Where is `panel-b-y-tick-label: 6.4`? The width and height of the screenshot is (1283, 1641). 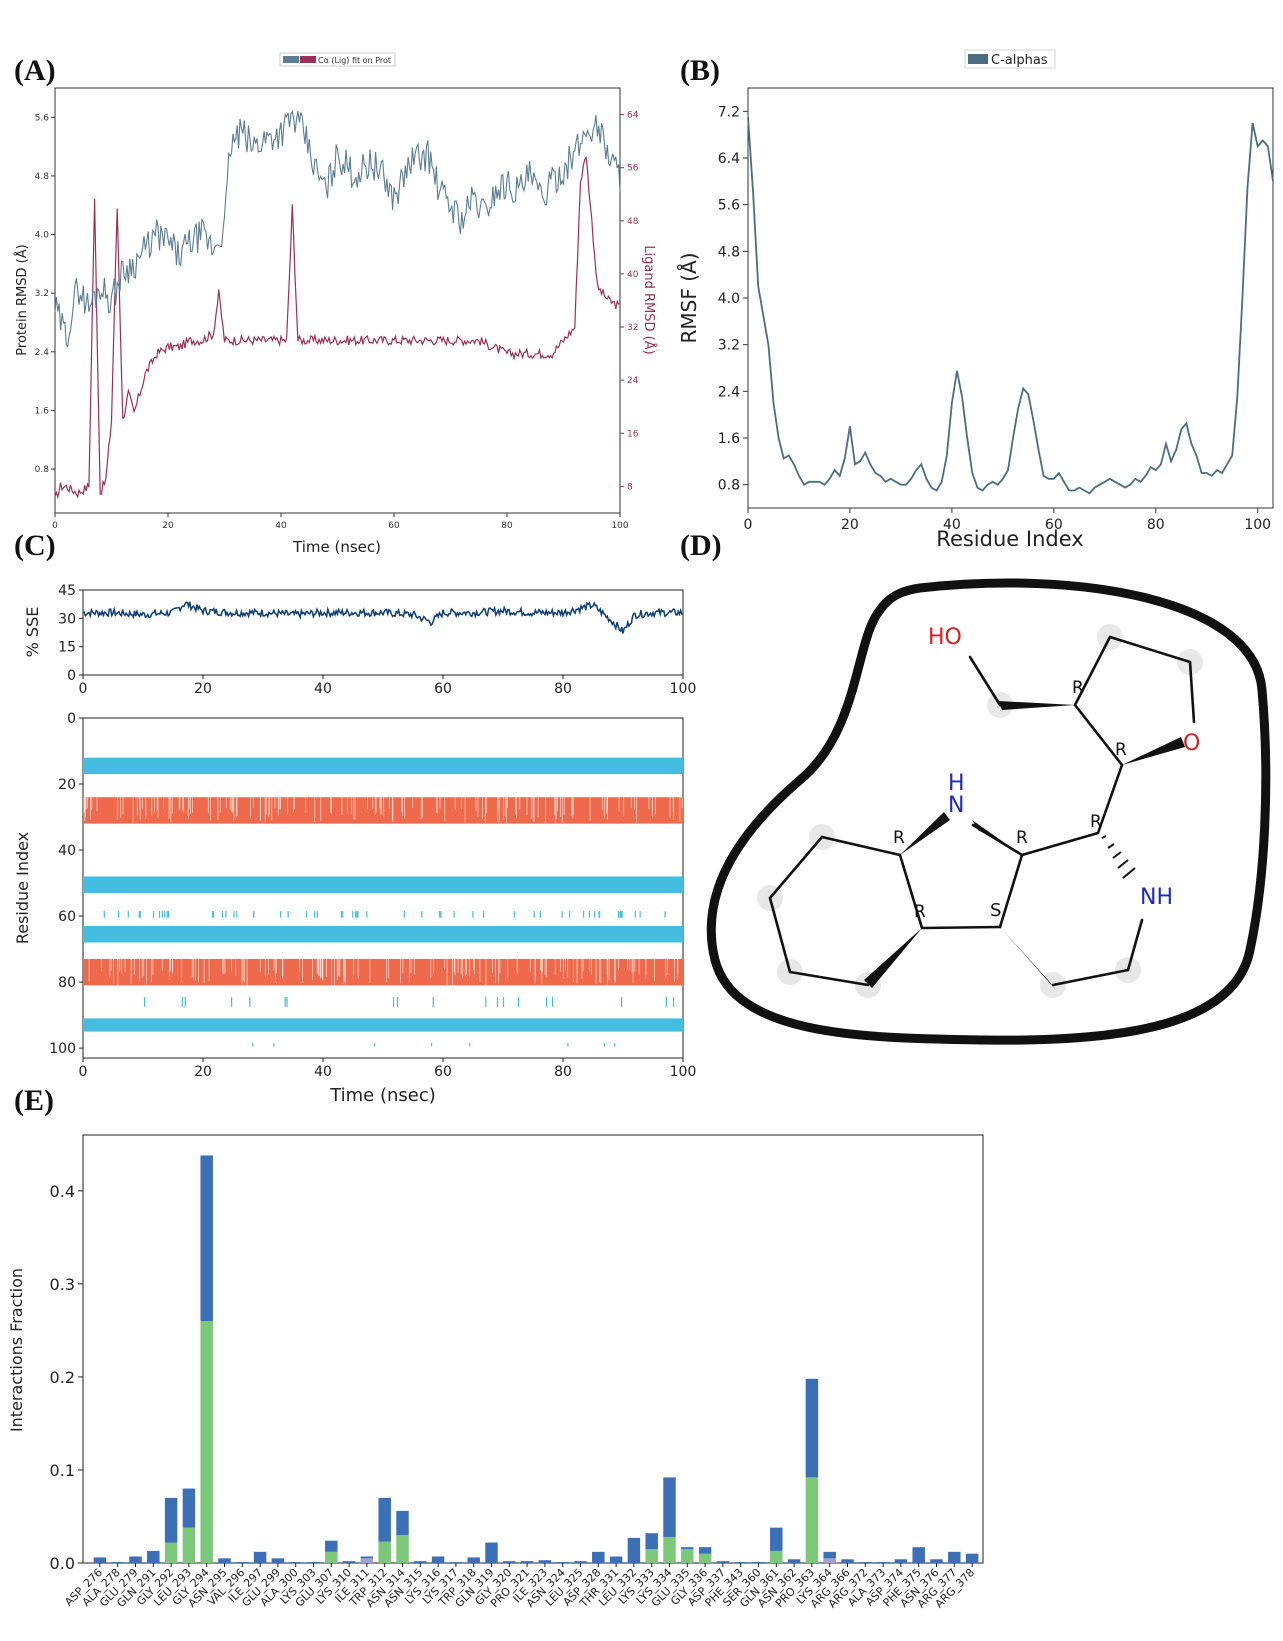 panel-b-y-tick-label: 6.4 is located at coordinates (729, 159).